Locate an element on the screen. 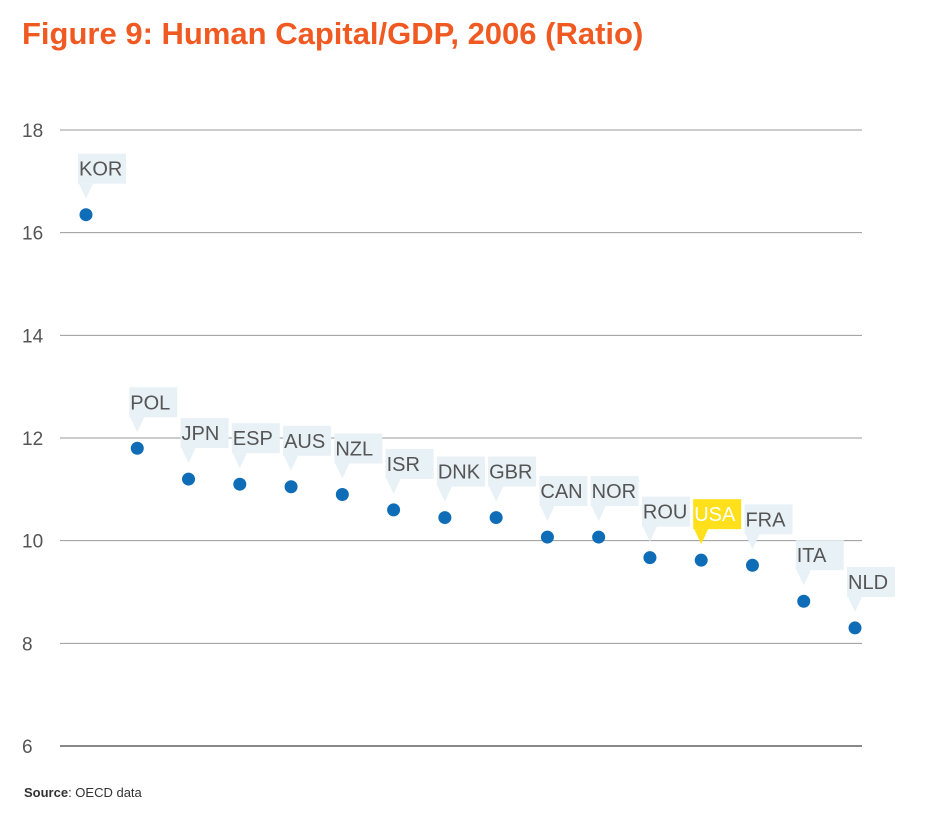 This screenshot has width=945, height=821. point-label: CAN is located at coordinates (561, 492).